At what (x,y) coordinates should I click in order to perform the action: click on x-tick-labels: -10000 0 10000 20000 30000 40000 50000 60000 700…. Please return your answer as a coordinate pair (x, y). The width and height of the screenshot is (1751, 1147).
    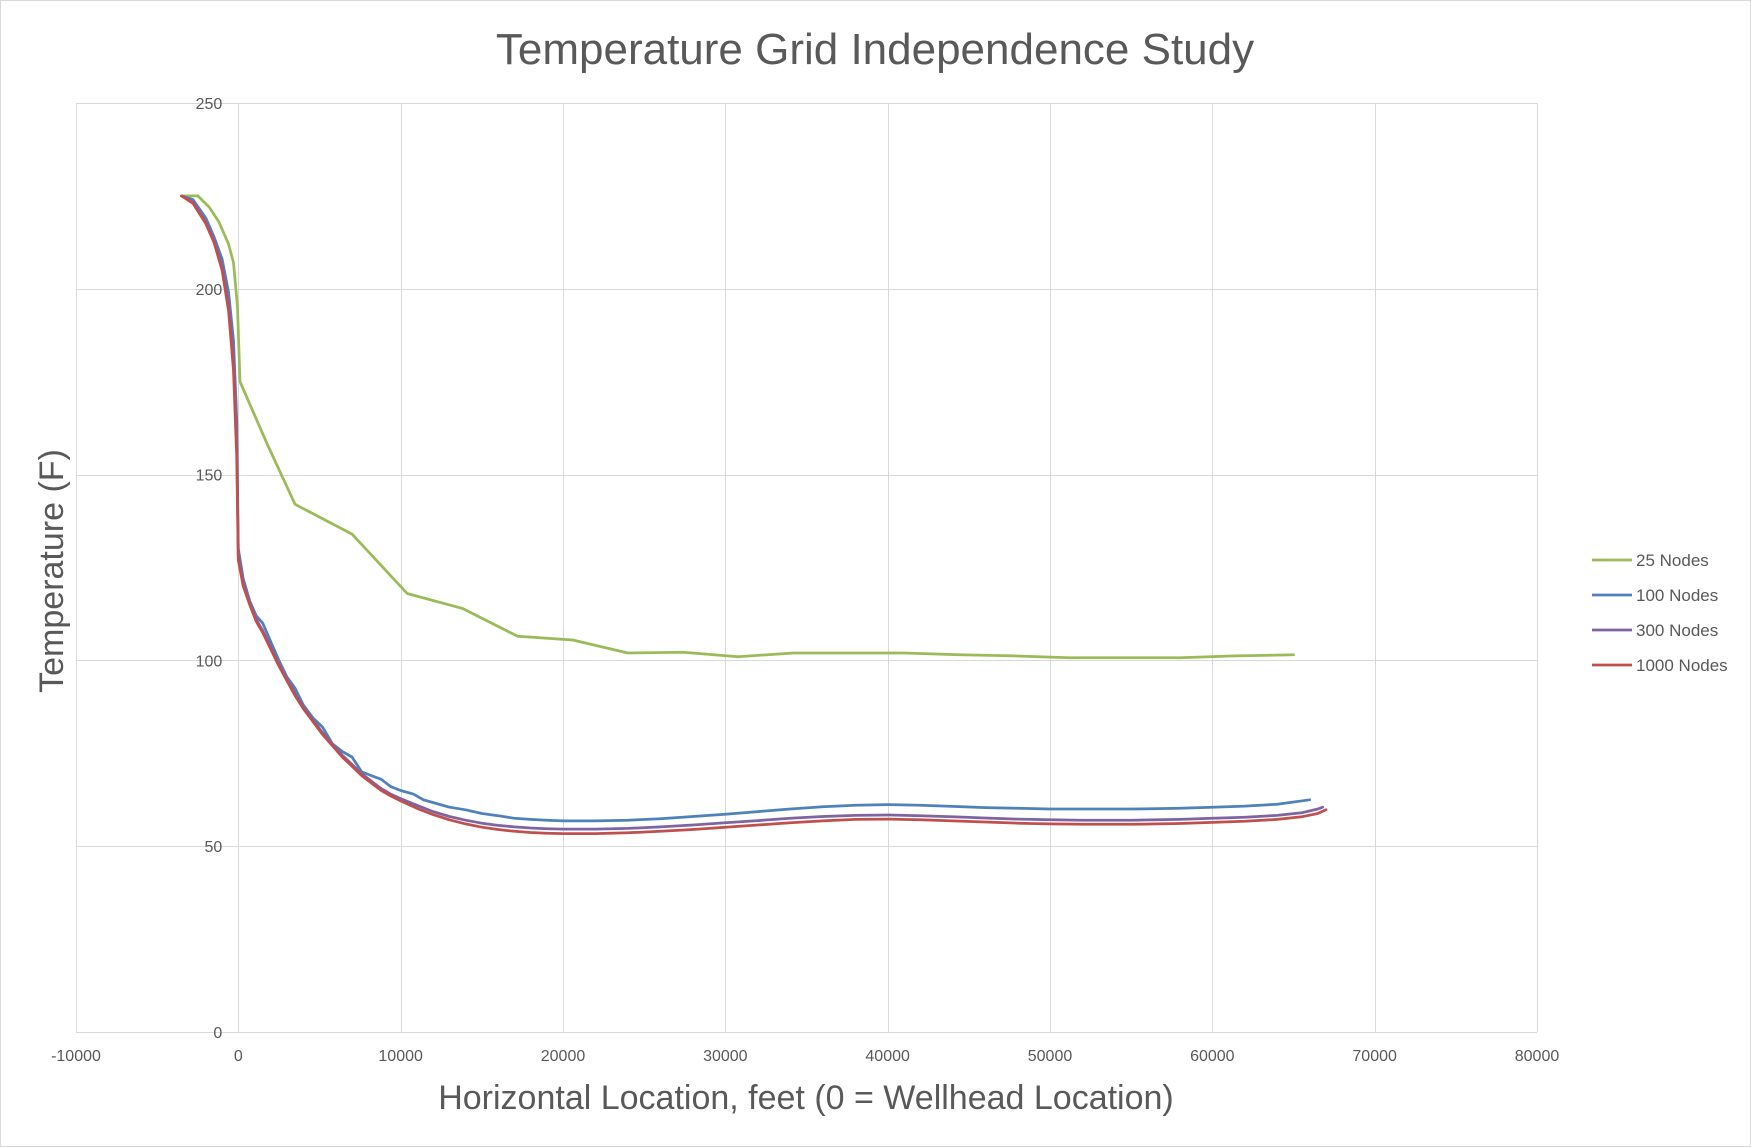
    Looking at the image, I should click on (805, 1056).